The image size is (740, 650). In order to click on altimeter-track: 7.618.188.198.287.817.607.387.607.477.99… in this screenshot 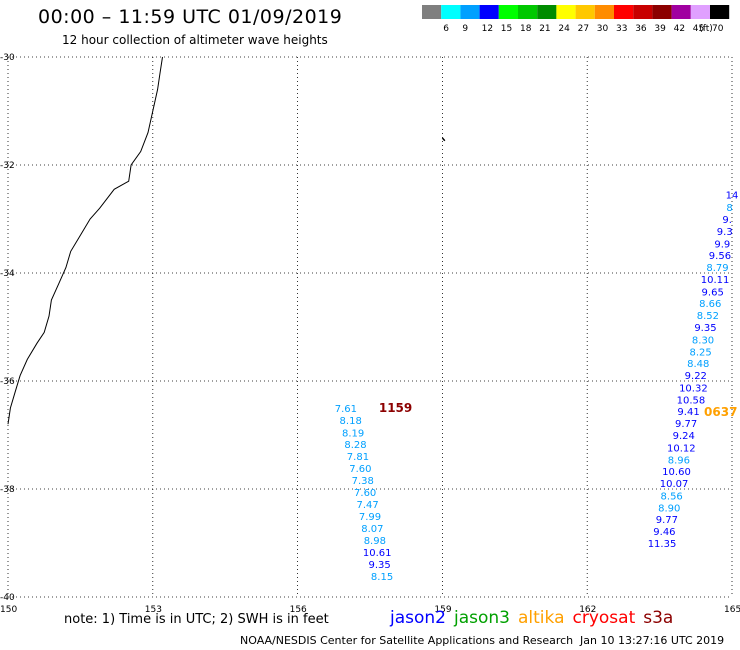, I will do `click(374, 492)`.